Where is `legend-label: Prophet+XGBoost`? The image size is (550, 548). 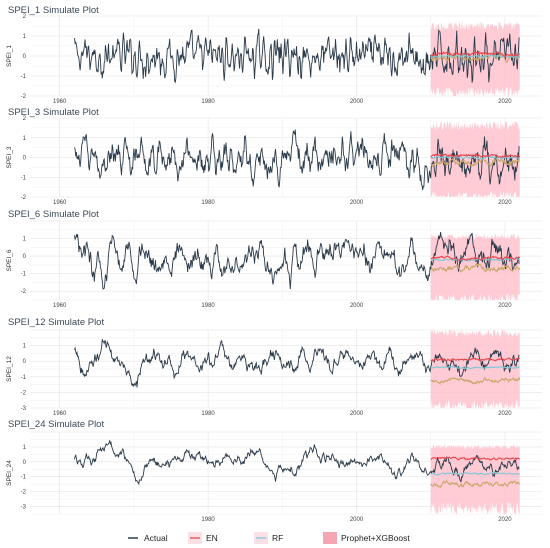
legend-label: Prophet+XGBoost is located at coordinates (375, 538).